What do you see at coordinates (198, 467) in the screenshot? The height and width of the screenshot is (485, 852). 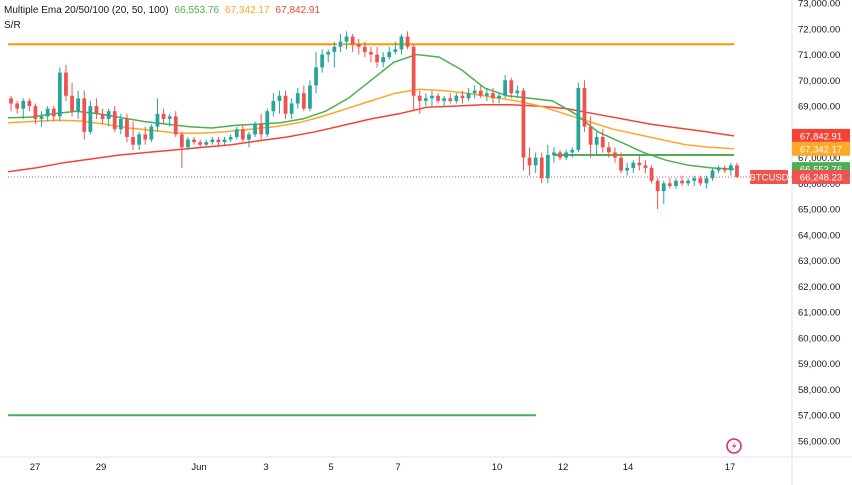 I see `x-tick-label: Jun` at bounding box center [198, 467].